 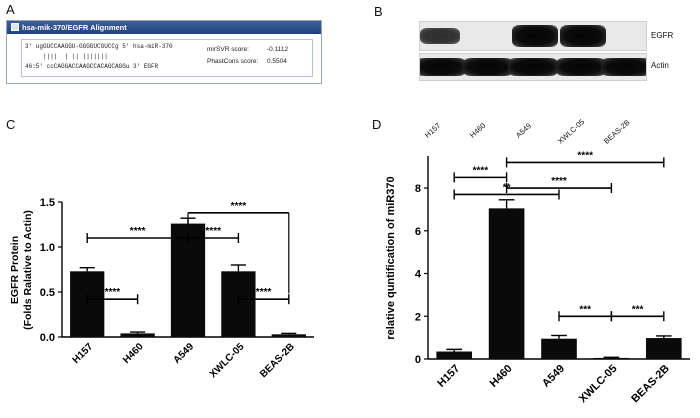 What do you see at coordinates (478, 130) in the screenshot?
I see `blot-lane-label: H460` at bounding box center [478, 130].